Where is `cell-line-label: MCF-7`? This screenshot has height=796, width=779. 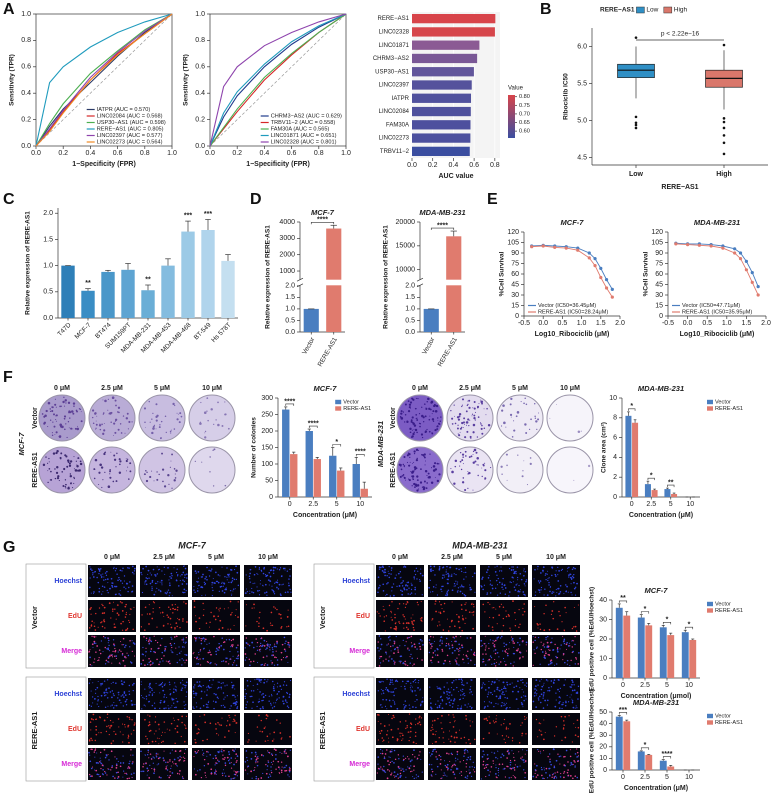
cell-line-label: MCF-7 is located at coordinates (21, 444).